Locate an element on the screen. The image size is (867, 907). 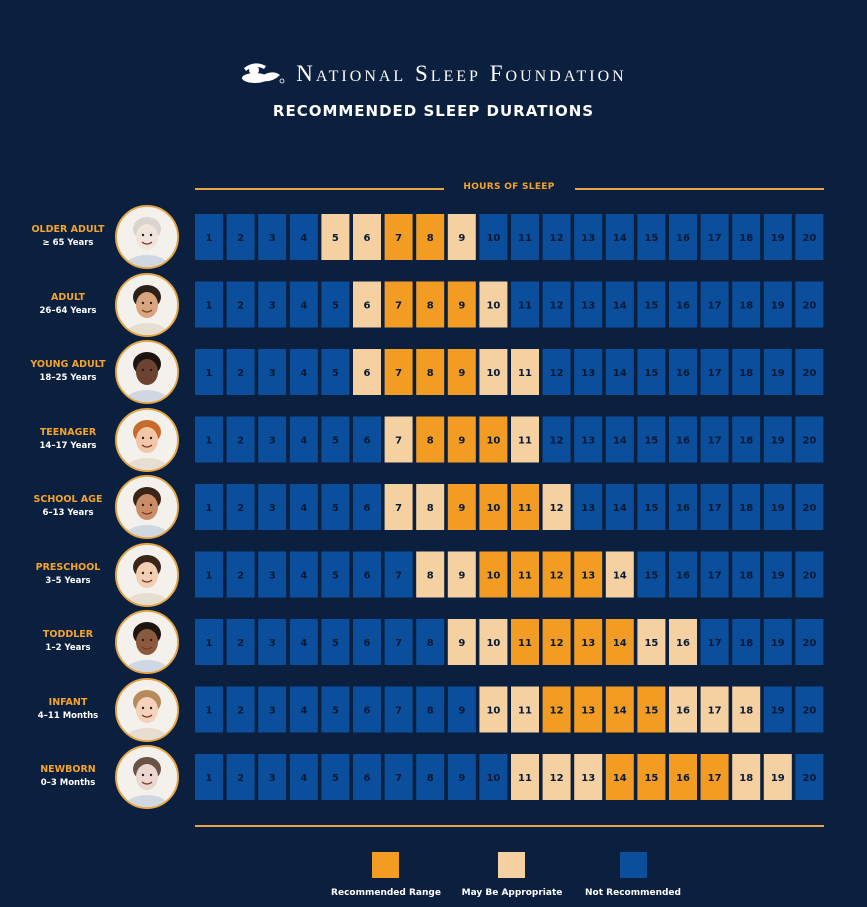
hour-cell-label: 13 is located at coordinates (588, 441).